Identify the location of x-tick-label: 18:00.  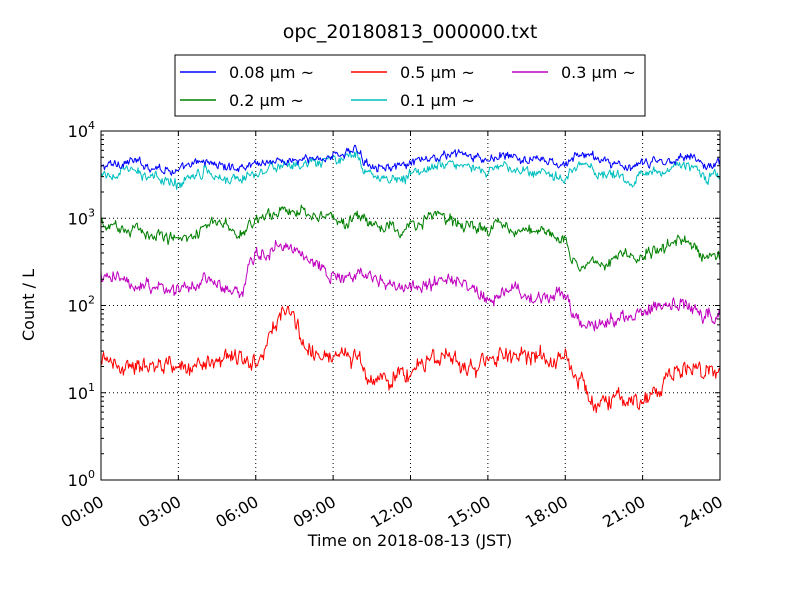
(546, 512).